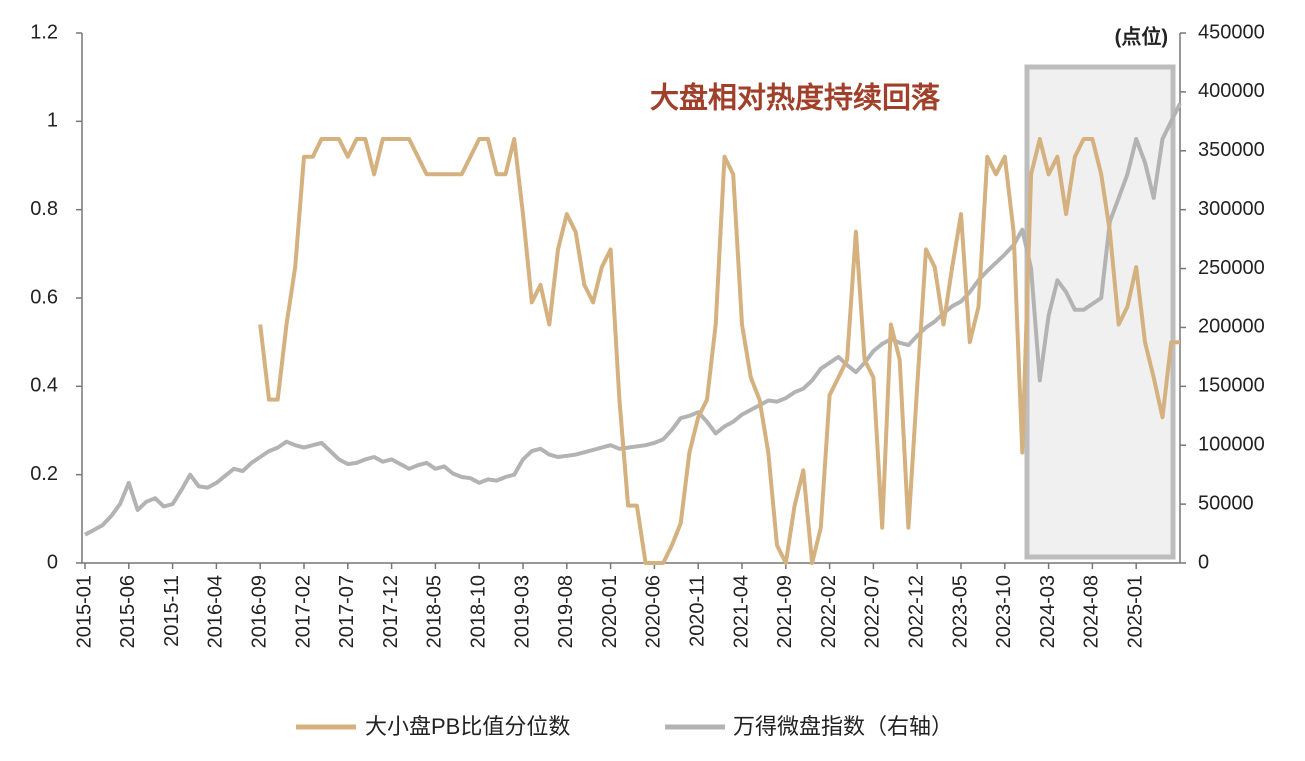 The width and height of the screenshot is (1305, 761). What do you see at coordinates (44, 32) in the screenshot?
I see `y-tick-label: 1.2` at bounding box center [44, 32].